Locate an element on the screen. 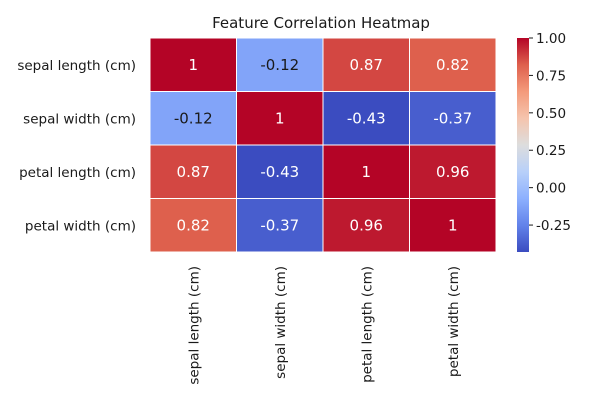  colorbar-tick-label: 0.25 is located at coordinates (551, 151).